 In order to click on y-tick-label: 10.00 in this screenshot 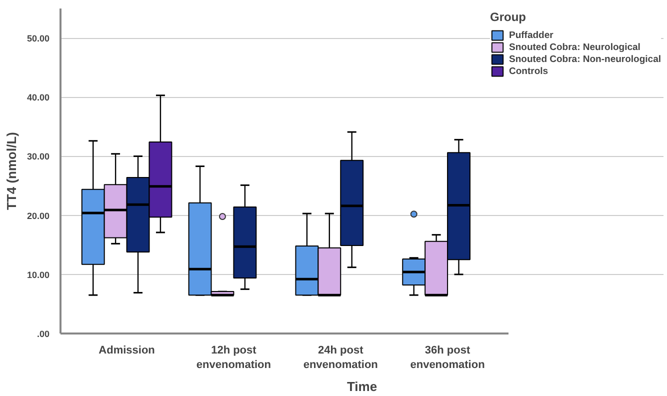, I will do `click(38, 275)`.